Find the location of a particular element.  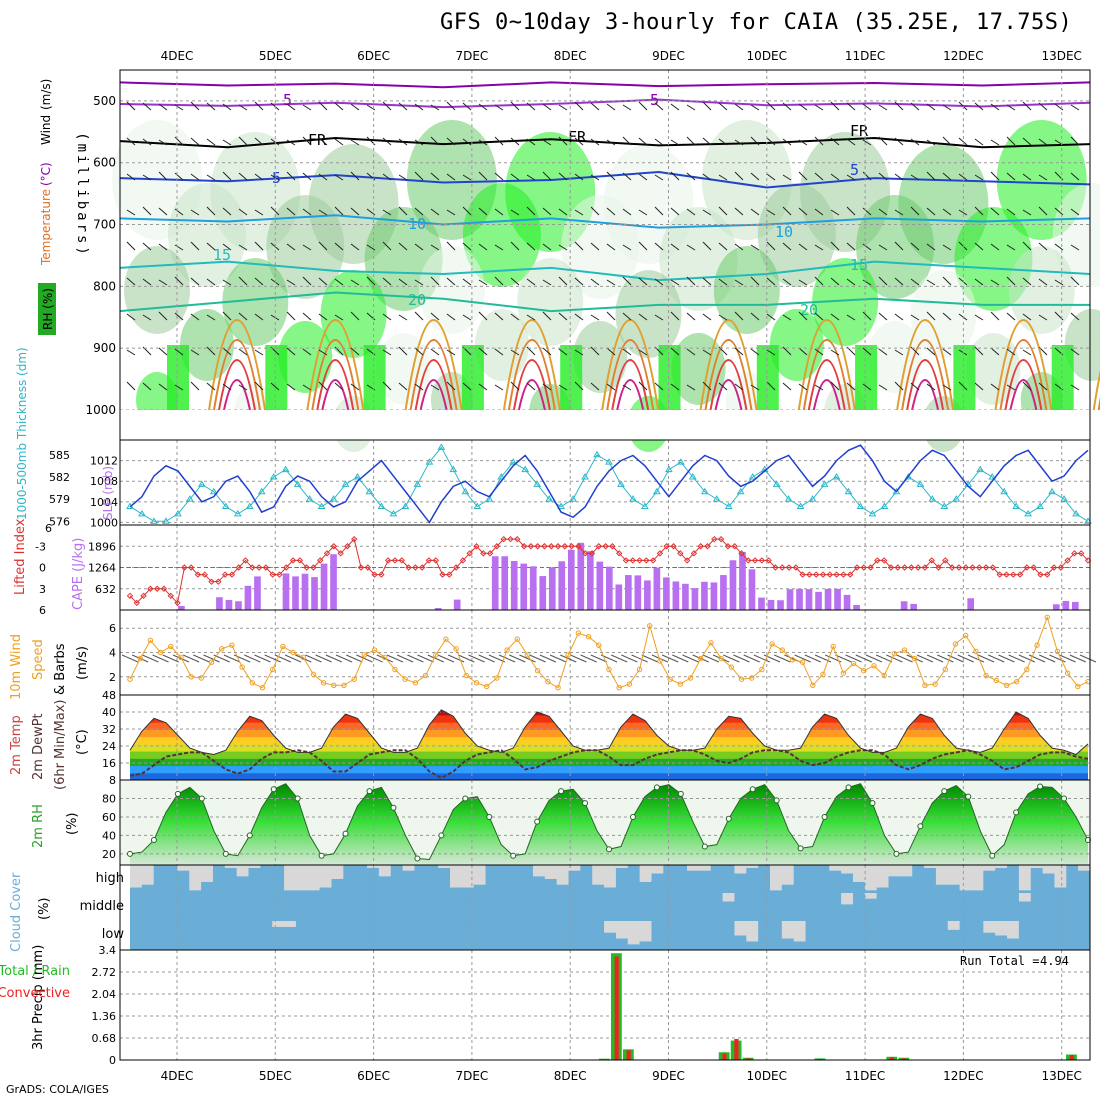

precip-frame is located at coordinates (605, 1005).